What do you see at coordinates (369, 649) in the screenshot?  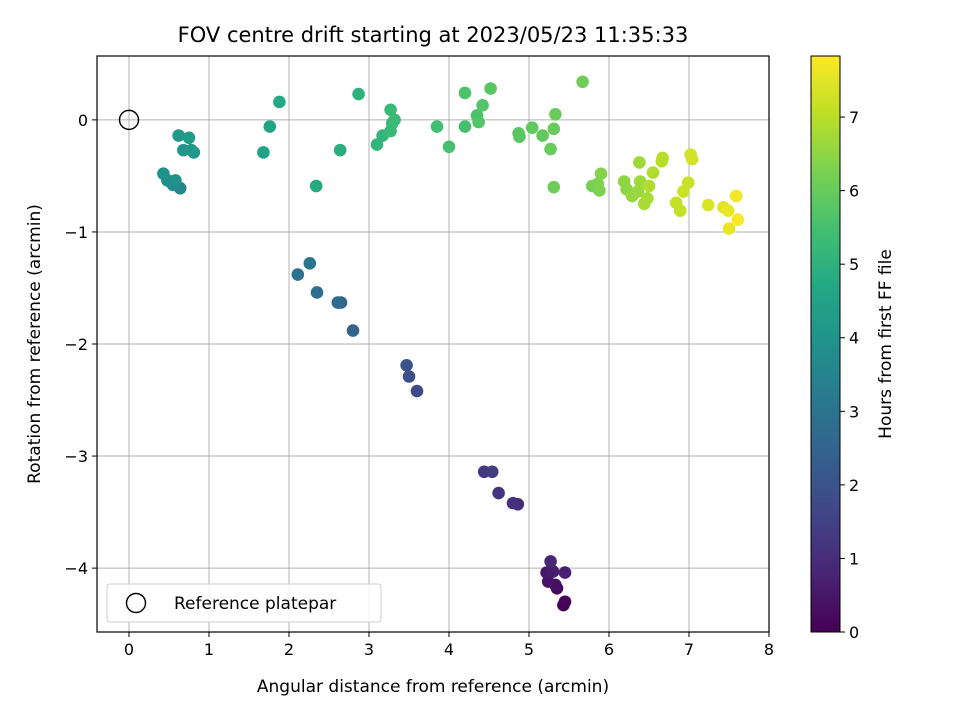 I see `x-tick-label: 3` at bounding box center [369, 649].